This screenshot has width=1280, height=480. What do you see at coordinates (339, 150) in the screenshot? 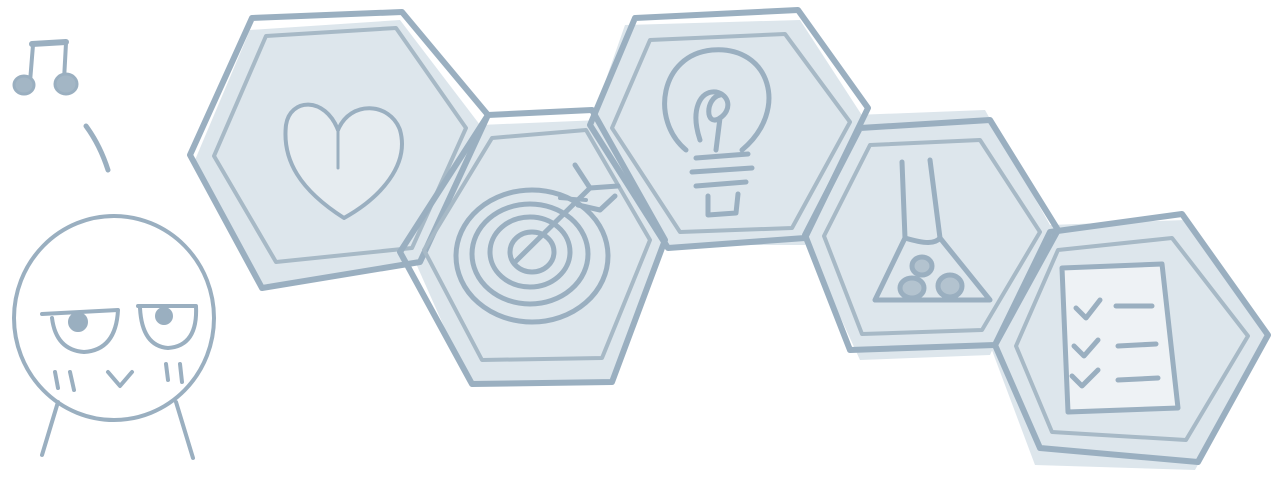
I see `hexagon-heart` at bounding box center [339, 150].